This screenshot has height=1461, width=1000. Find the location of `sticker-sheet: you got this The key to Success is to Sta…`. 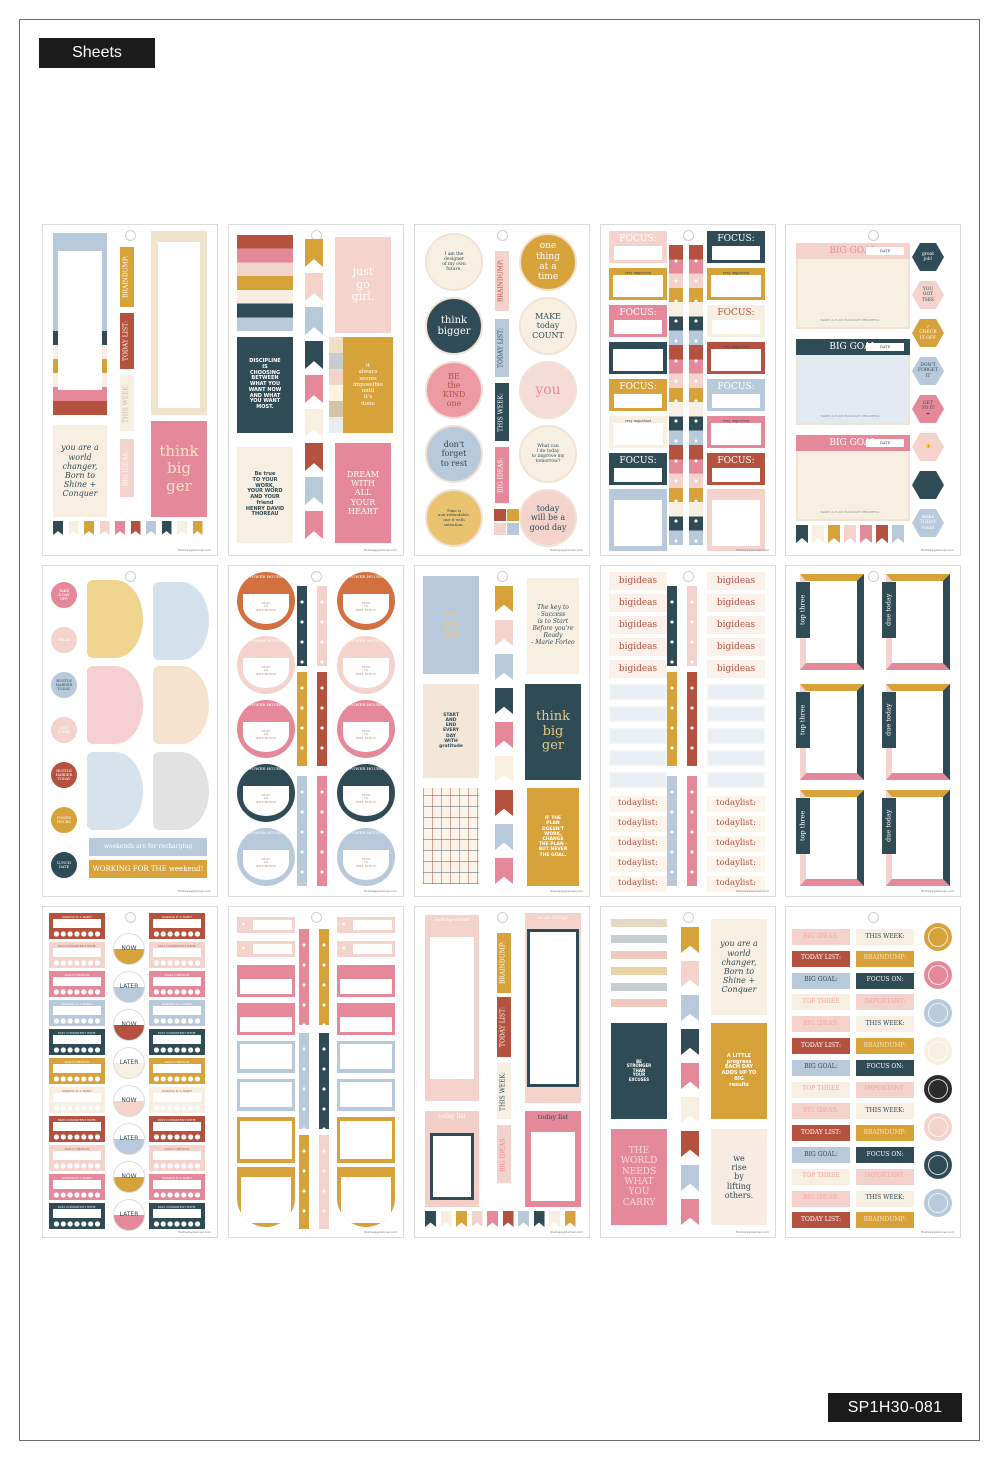

sticker-sheet: you got this The key to Success is to Sta… is located at coordinates (502, 731).